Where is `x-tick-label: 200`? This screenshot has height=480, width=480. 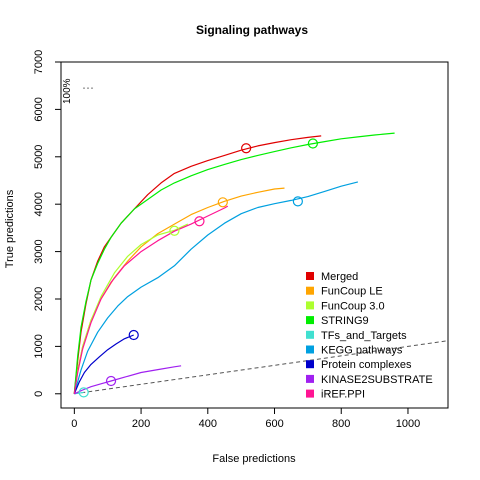 x-tick-label: 200 is located at coordinates (141, 424).